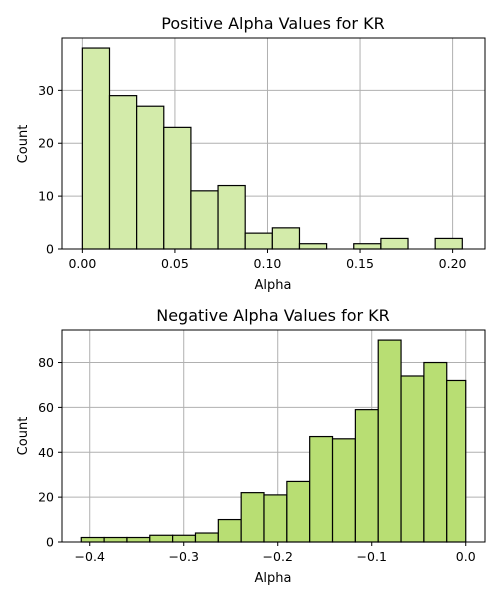  What do you see at coordinates (278, 556) in the screenshot?
I see `x-tick-label: −0.2` at bounding box center [278, 556].